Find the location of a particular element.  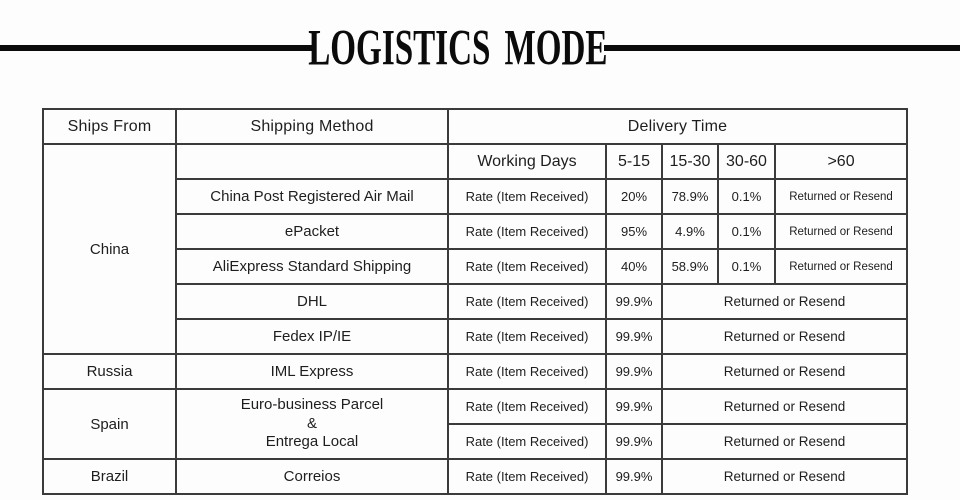

page-title: LOGISTICS MODE is located at coordinates (458, 47).